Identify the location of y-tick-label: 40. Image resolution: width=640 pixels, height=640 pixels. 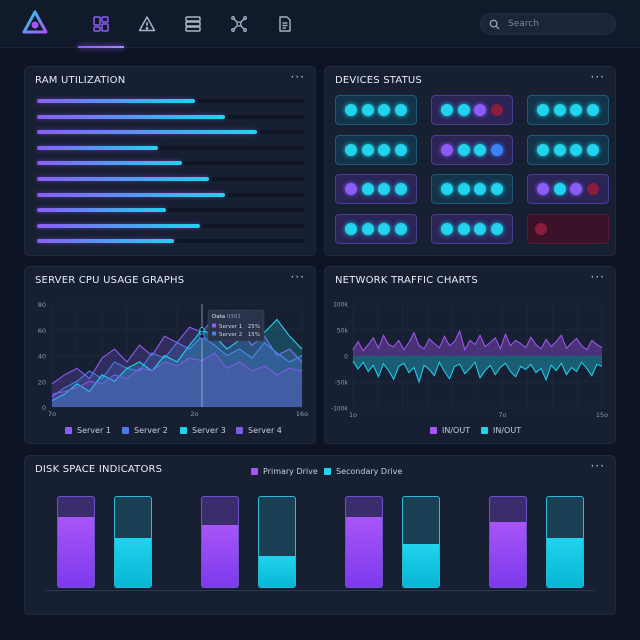
(42, 357).